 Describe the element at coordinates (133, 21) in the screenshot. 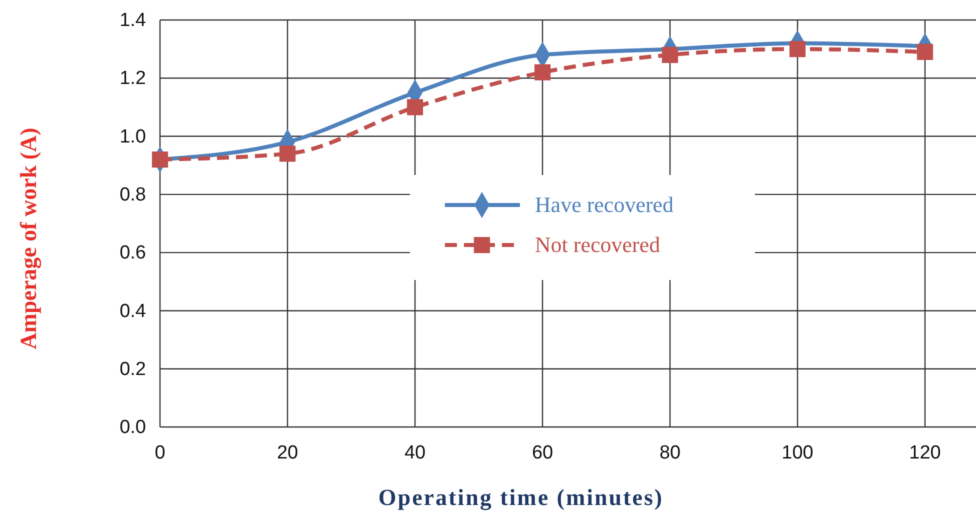

I see `y-tick-label: 1.4` at that location.